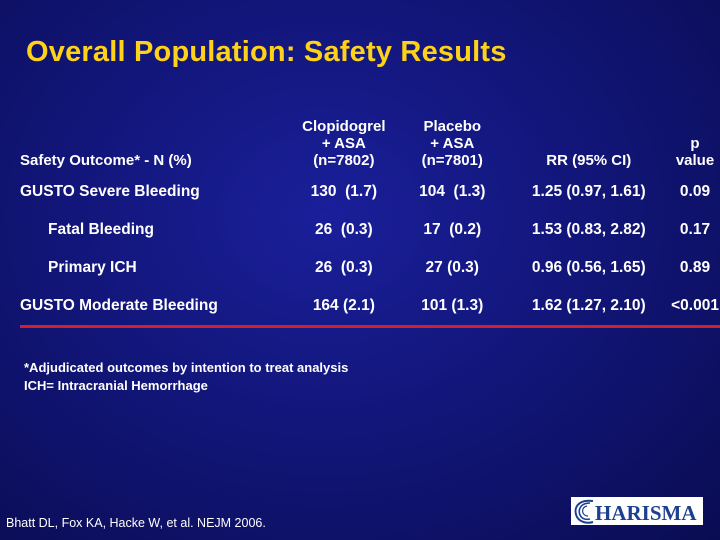 This screenshot has width=720, height=540. Describe the element at coordinates (106, 160) in the screenshot. I see `header-safety-outcome: Safety Outcome* - N (%)` at that location.